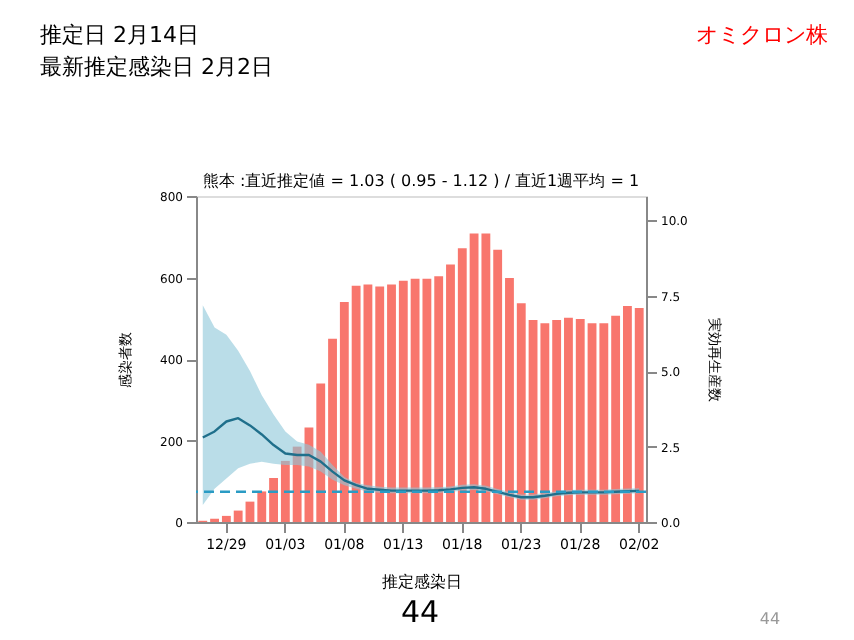 Image resolution: width=854 pixels, height=640 pixels. Describe the element at coordinates (119, 35) in the screenshot. I see `text: 推定日 2月14日` at that location.